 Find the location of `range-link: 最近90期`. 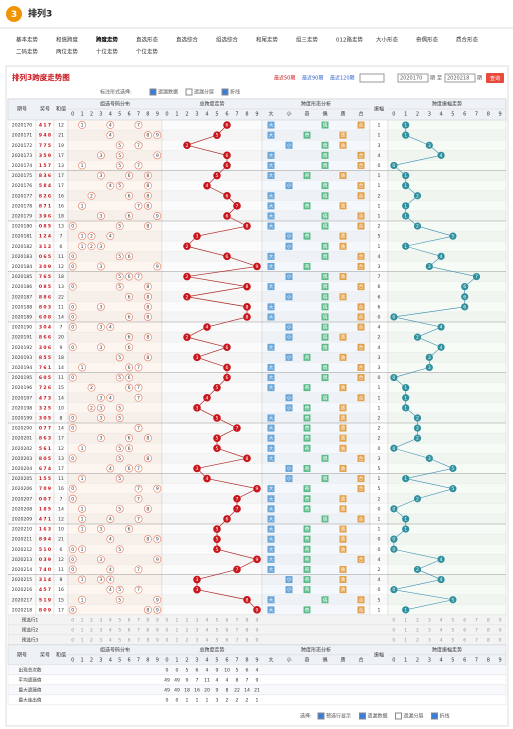

range-link: 最近90期 is located at coordinates (312, 78).